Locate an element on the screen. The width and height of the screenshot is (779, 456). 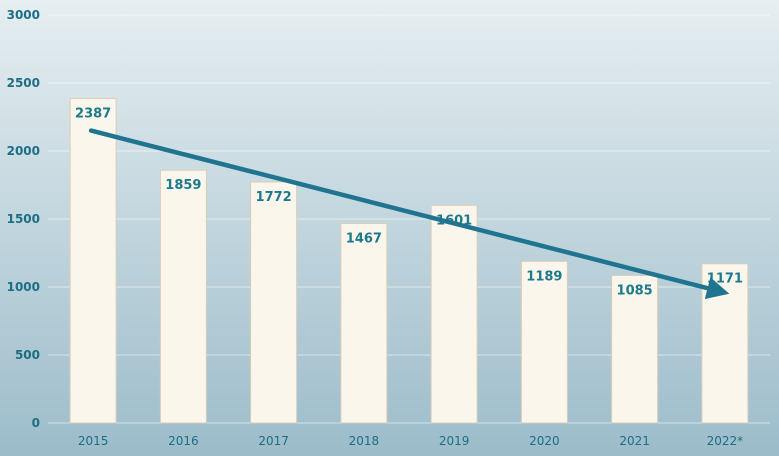
x-tick-label: 2017 is located at coordinates (273, 441).